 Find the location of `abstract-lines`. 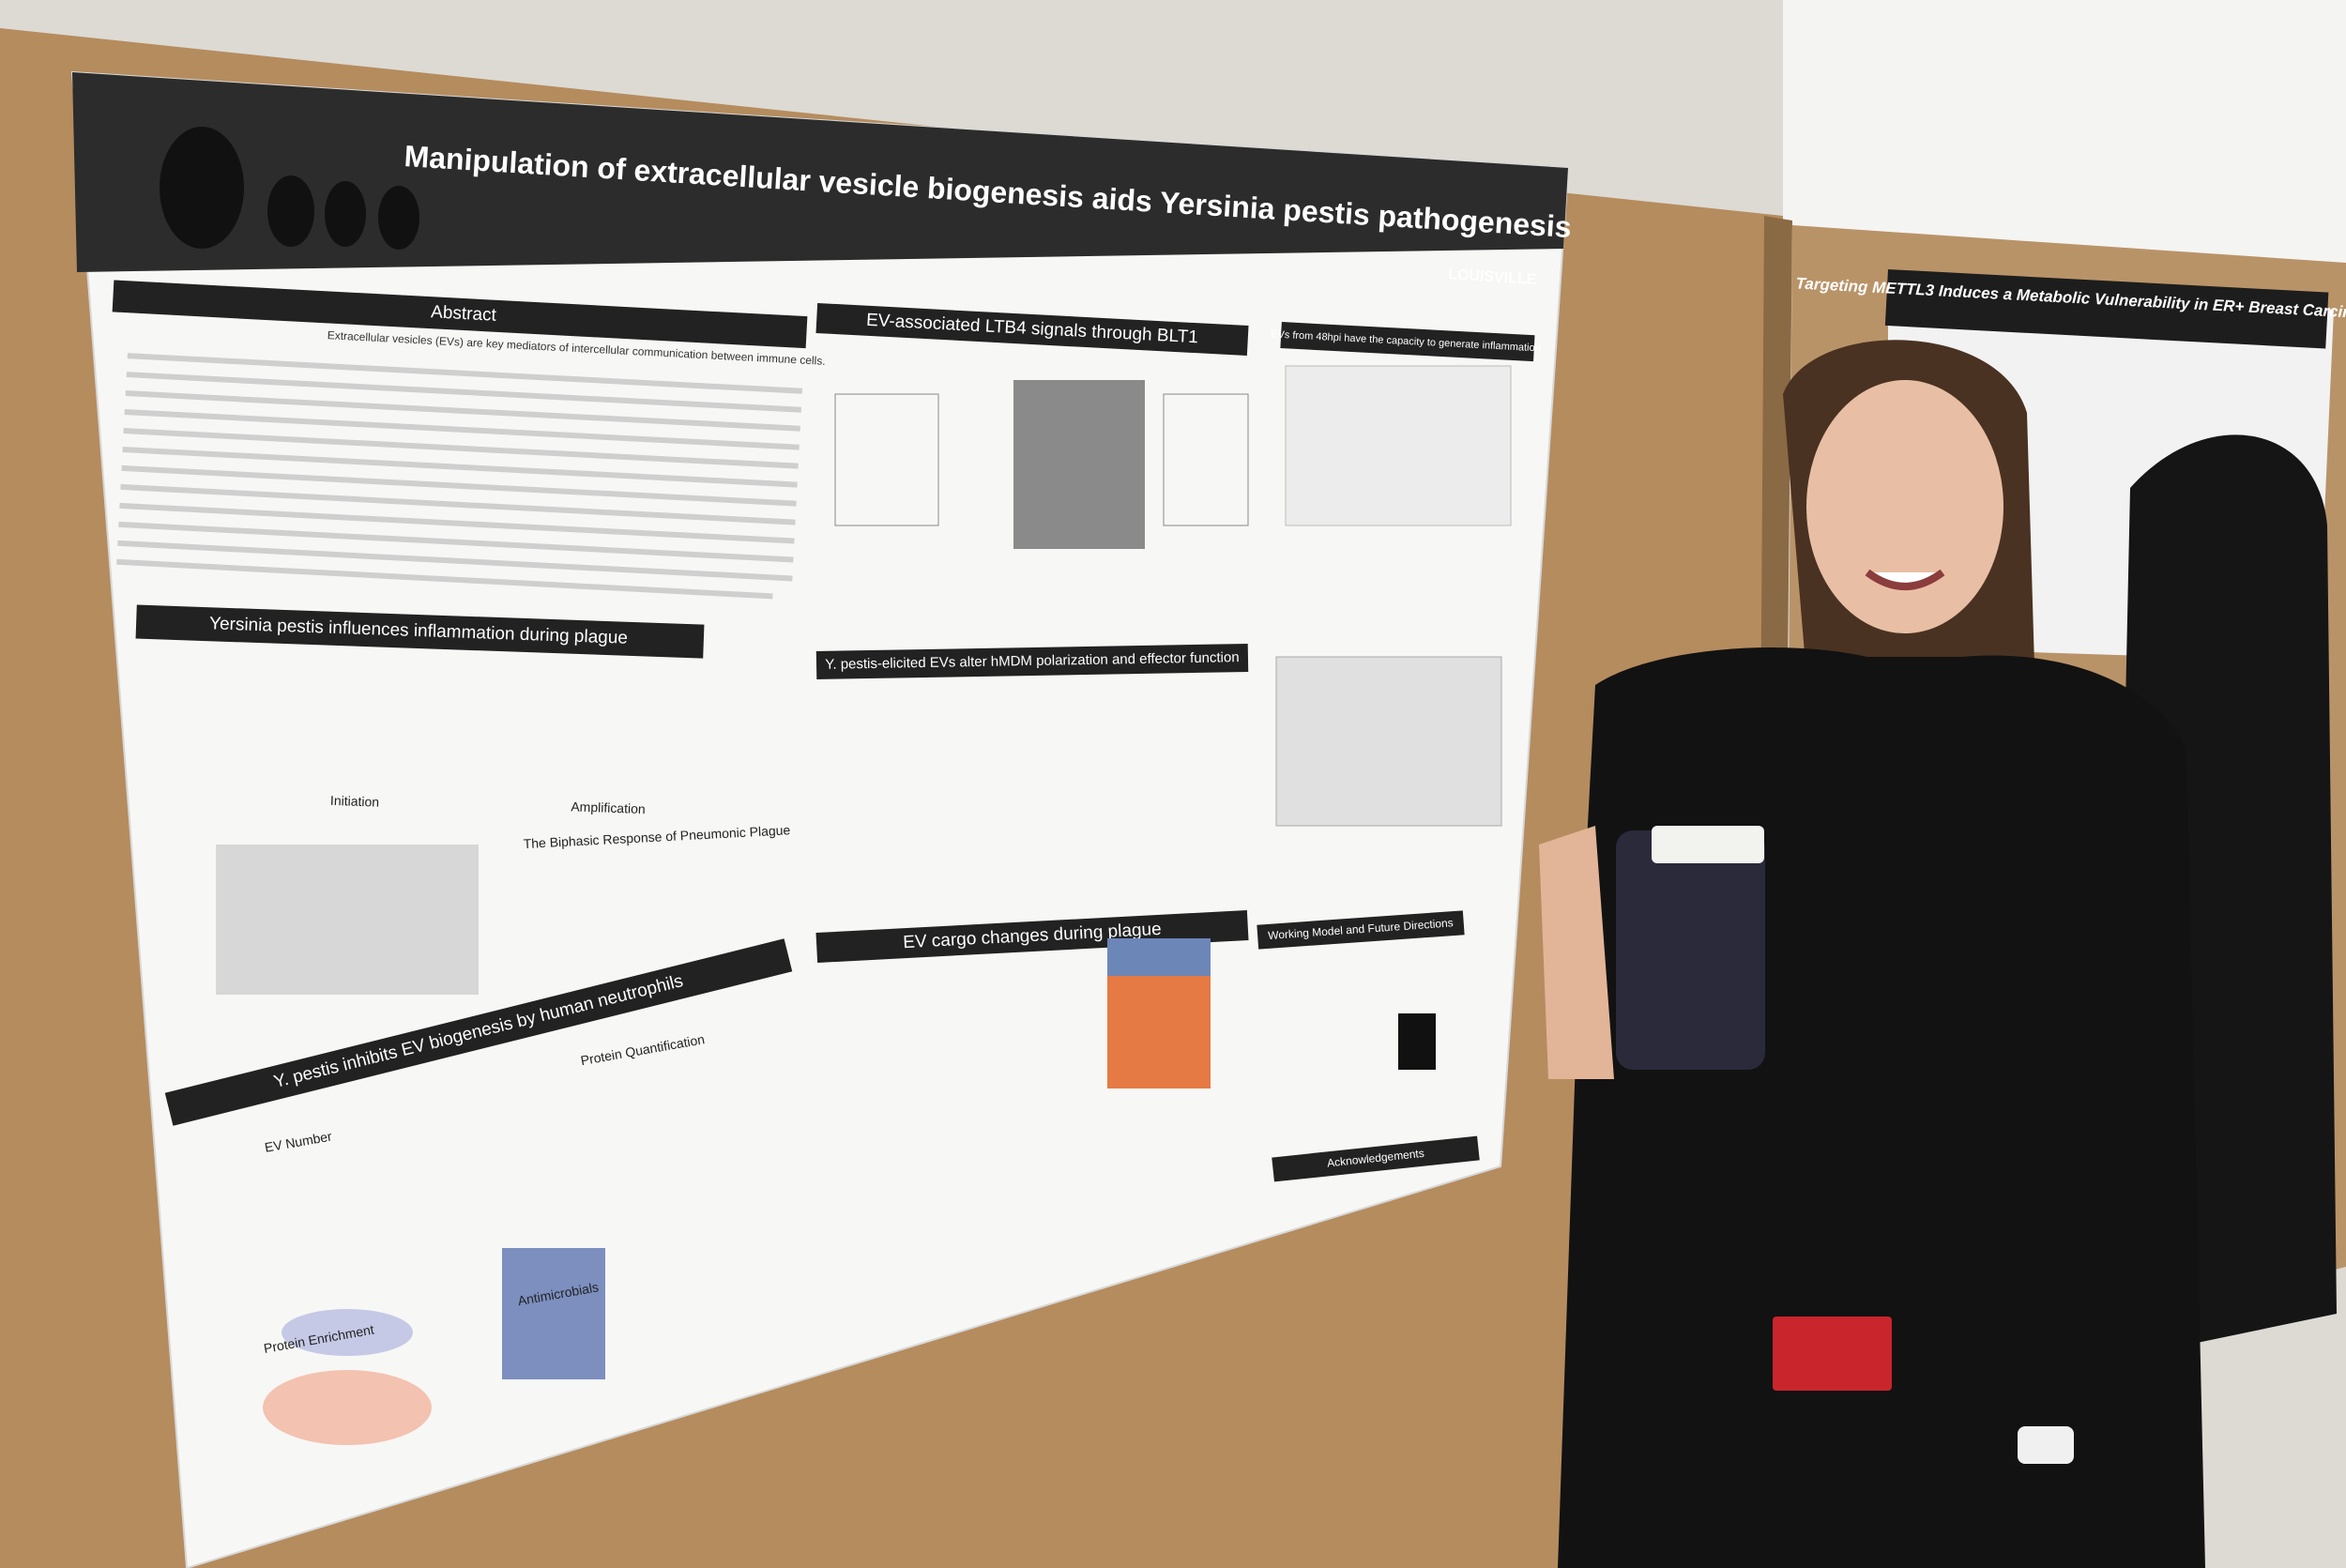

abstract-lines is located at coordinates (460, 476).